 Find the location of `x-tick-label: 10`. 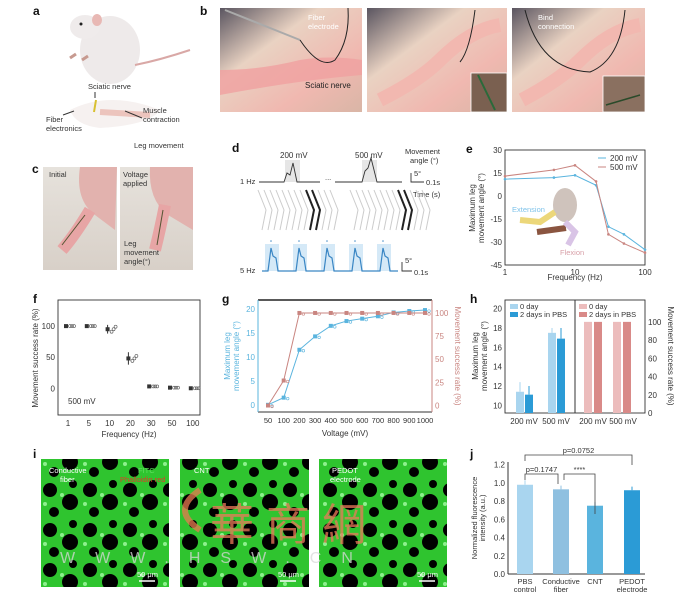

x-tick-label: 10 is located at coordinates (109, 423).